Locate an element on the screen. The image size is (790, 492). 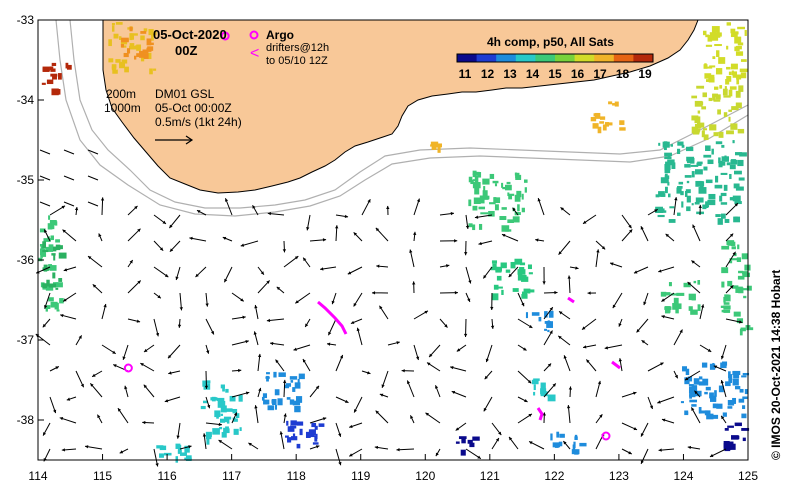
date-label: 05-Oct-2020 is located at coordinates (190, 34).